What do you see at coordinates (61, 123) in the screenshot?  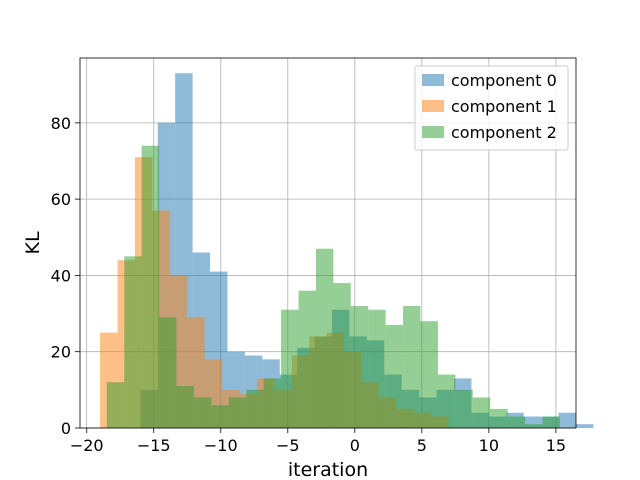 I see `y-tick-label: 80` at bounding box center [61, 123].